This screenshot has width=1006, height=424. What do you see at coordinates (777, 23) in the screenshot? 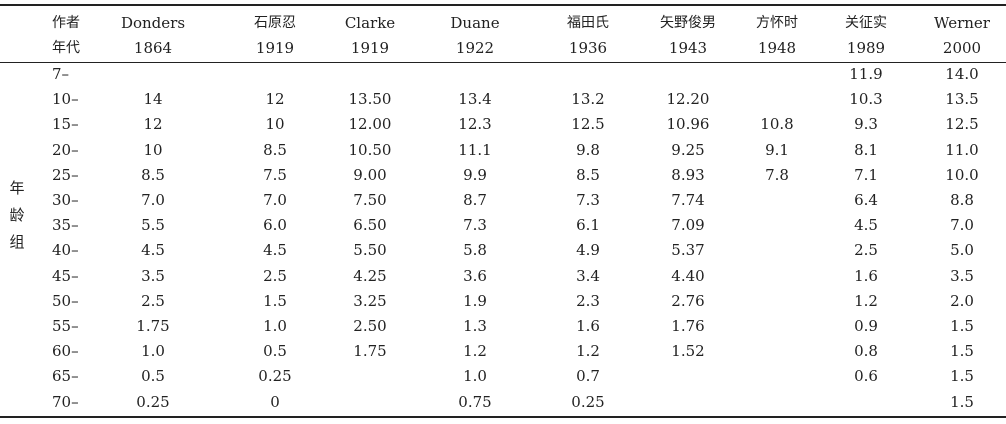
I see `column-author-header: 方怀时` at bounding box center [777, 23].